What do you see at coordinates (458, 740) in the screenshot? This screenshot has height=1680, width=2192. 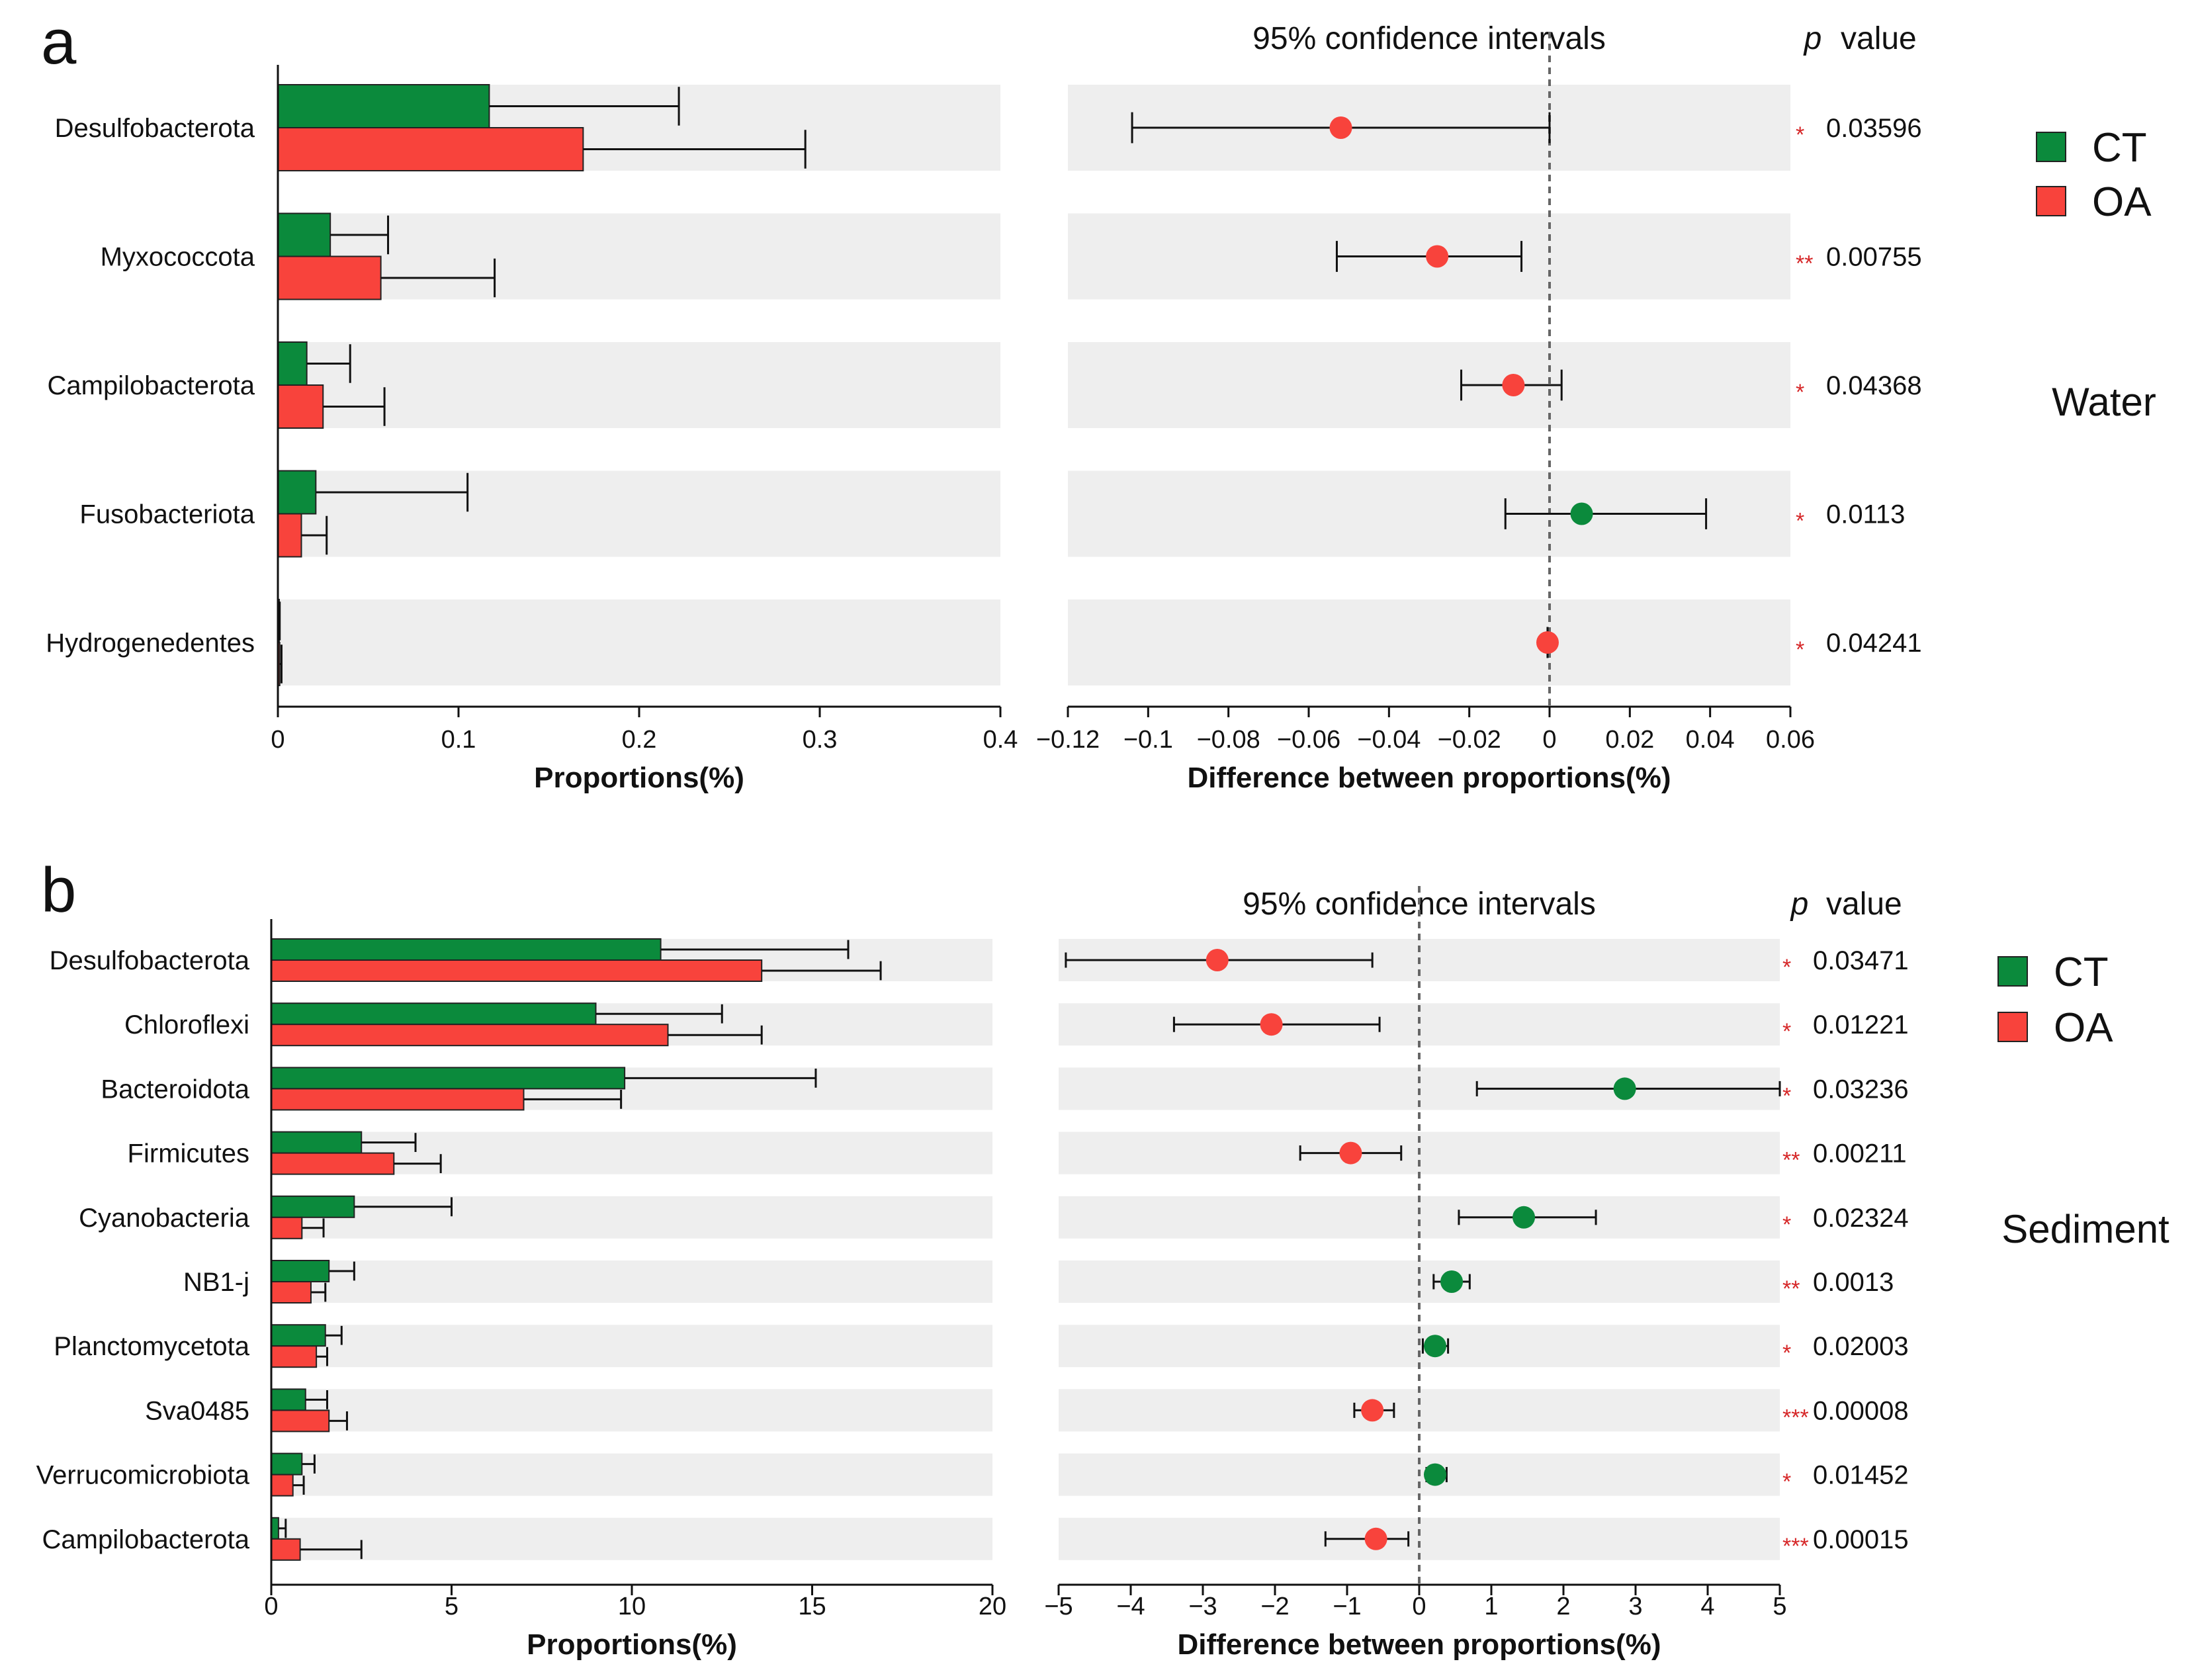 I see `bar-x-tick-label: 0.1` at bounding box center [458, 740].